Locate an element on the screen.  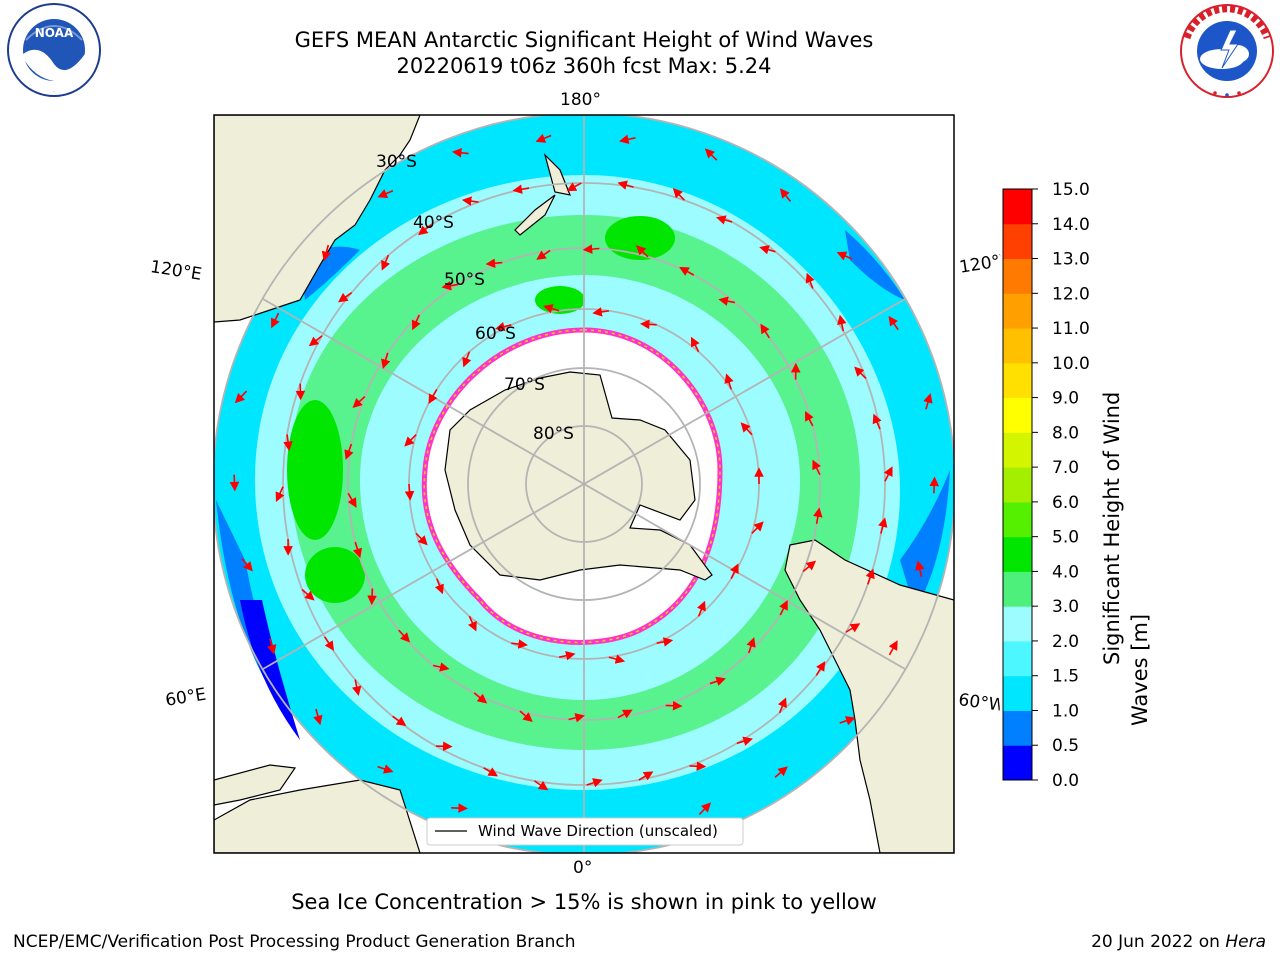
map-legend: Wind Wave Direction (unscaled) is located at coordinates (585, 831).